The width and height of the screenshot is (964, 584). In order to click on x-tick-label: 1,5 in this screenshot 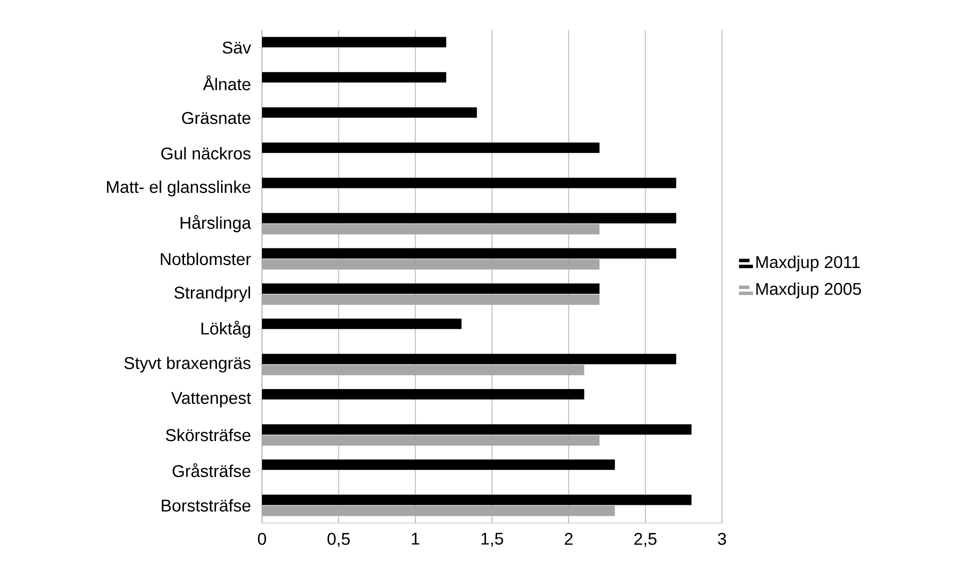, I will do `click(492, 539)`.